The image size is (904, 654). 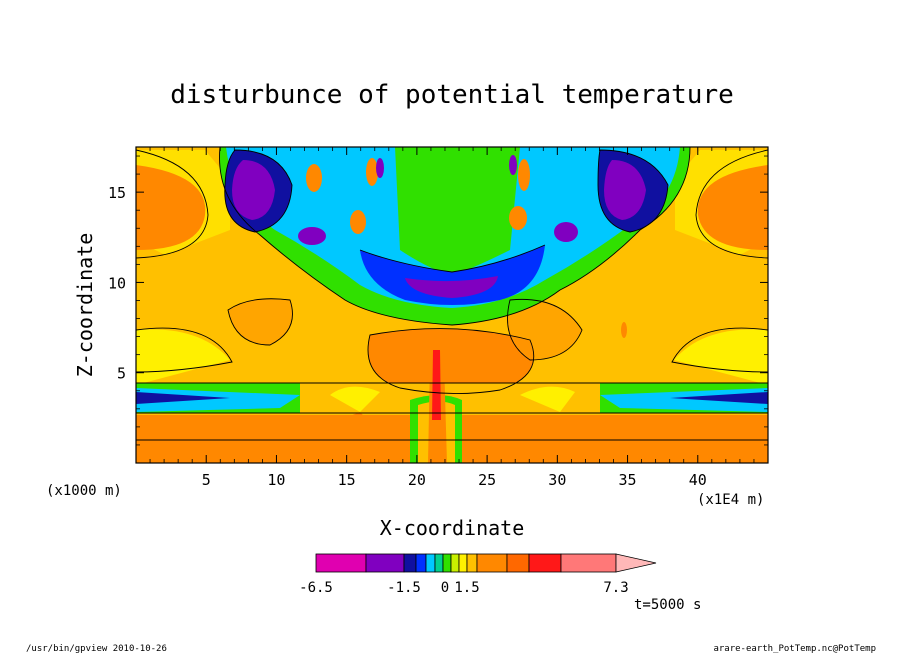 What do you see at coordinates (698, 480) in the screenshot?
I see `x-tick-label: 40` at bounding box center [698, 480].